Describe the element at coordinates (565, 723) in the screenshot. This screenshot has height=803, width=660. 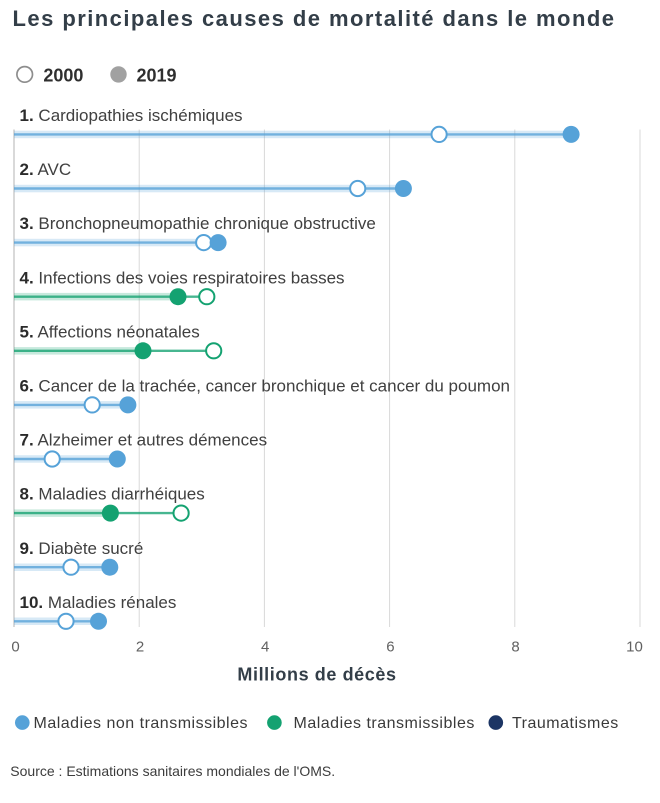
I see `svg-text: Traumatismes` at that location.